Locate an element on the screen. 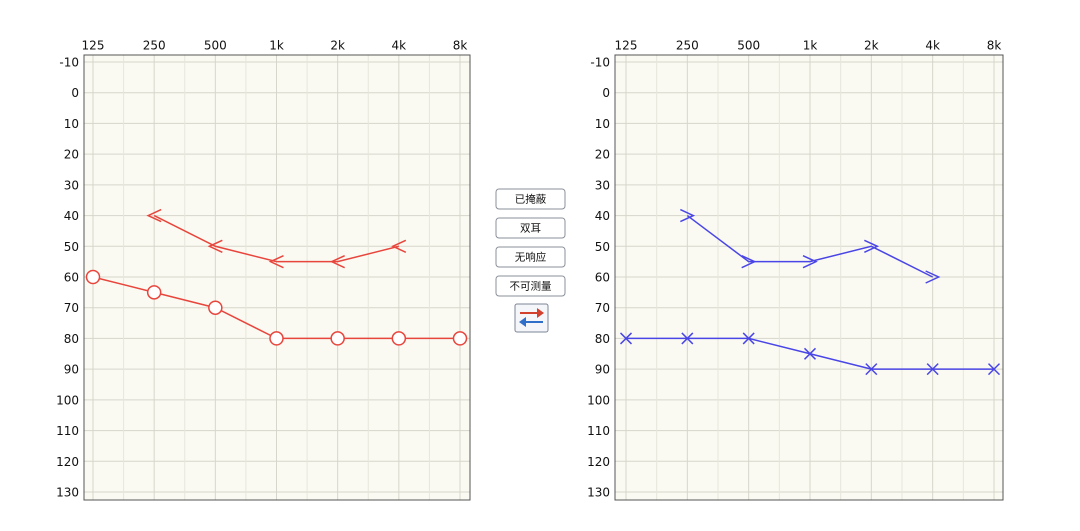 This screenshot has height=531, width=1080. swap-button is located at coordinates (531, 318).